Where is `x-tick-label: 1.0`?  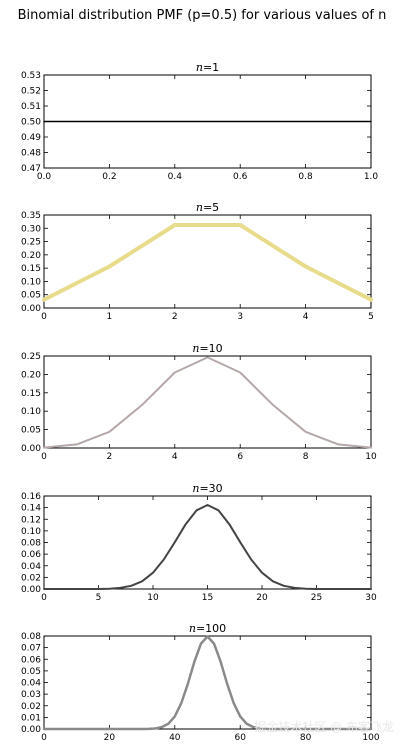
x-tick-label: 1.0 is located at coordinates (371, 177).